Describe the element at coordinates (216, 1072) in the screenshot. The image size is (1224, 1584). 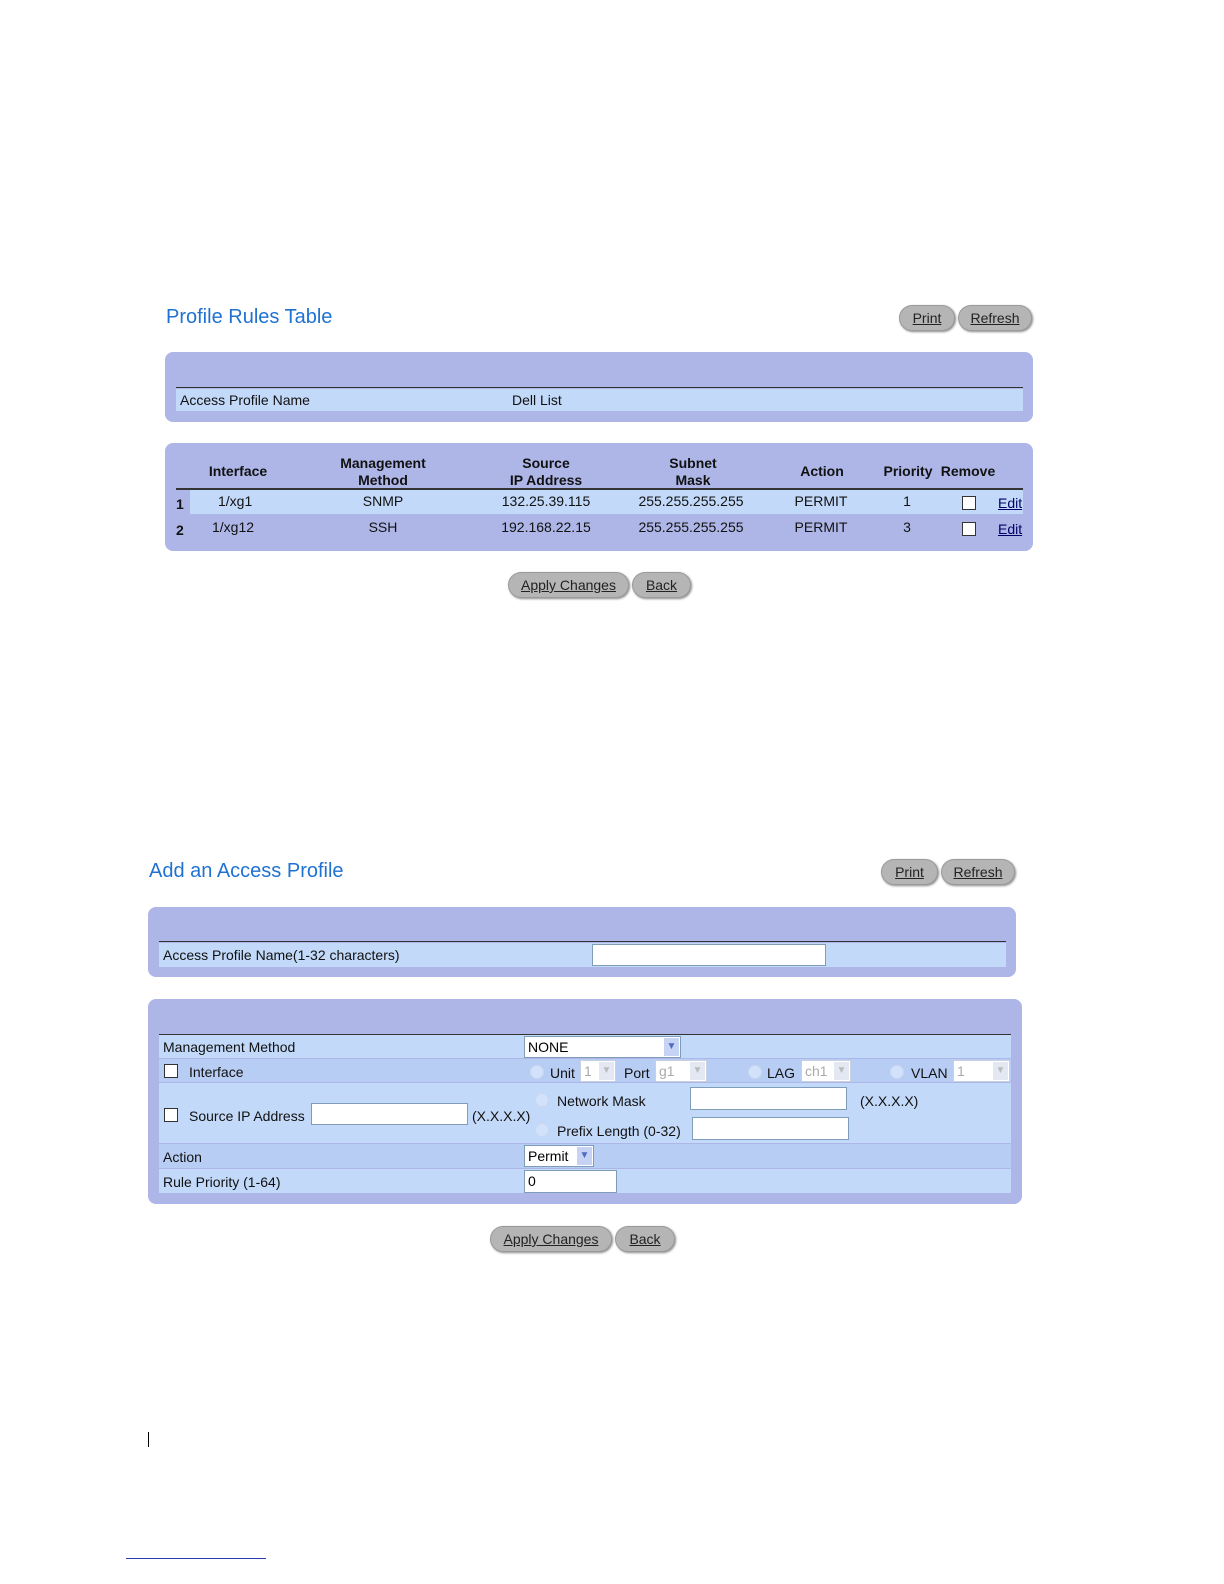
I see `interface-label: Interface` at that location.